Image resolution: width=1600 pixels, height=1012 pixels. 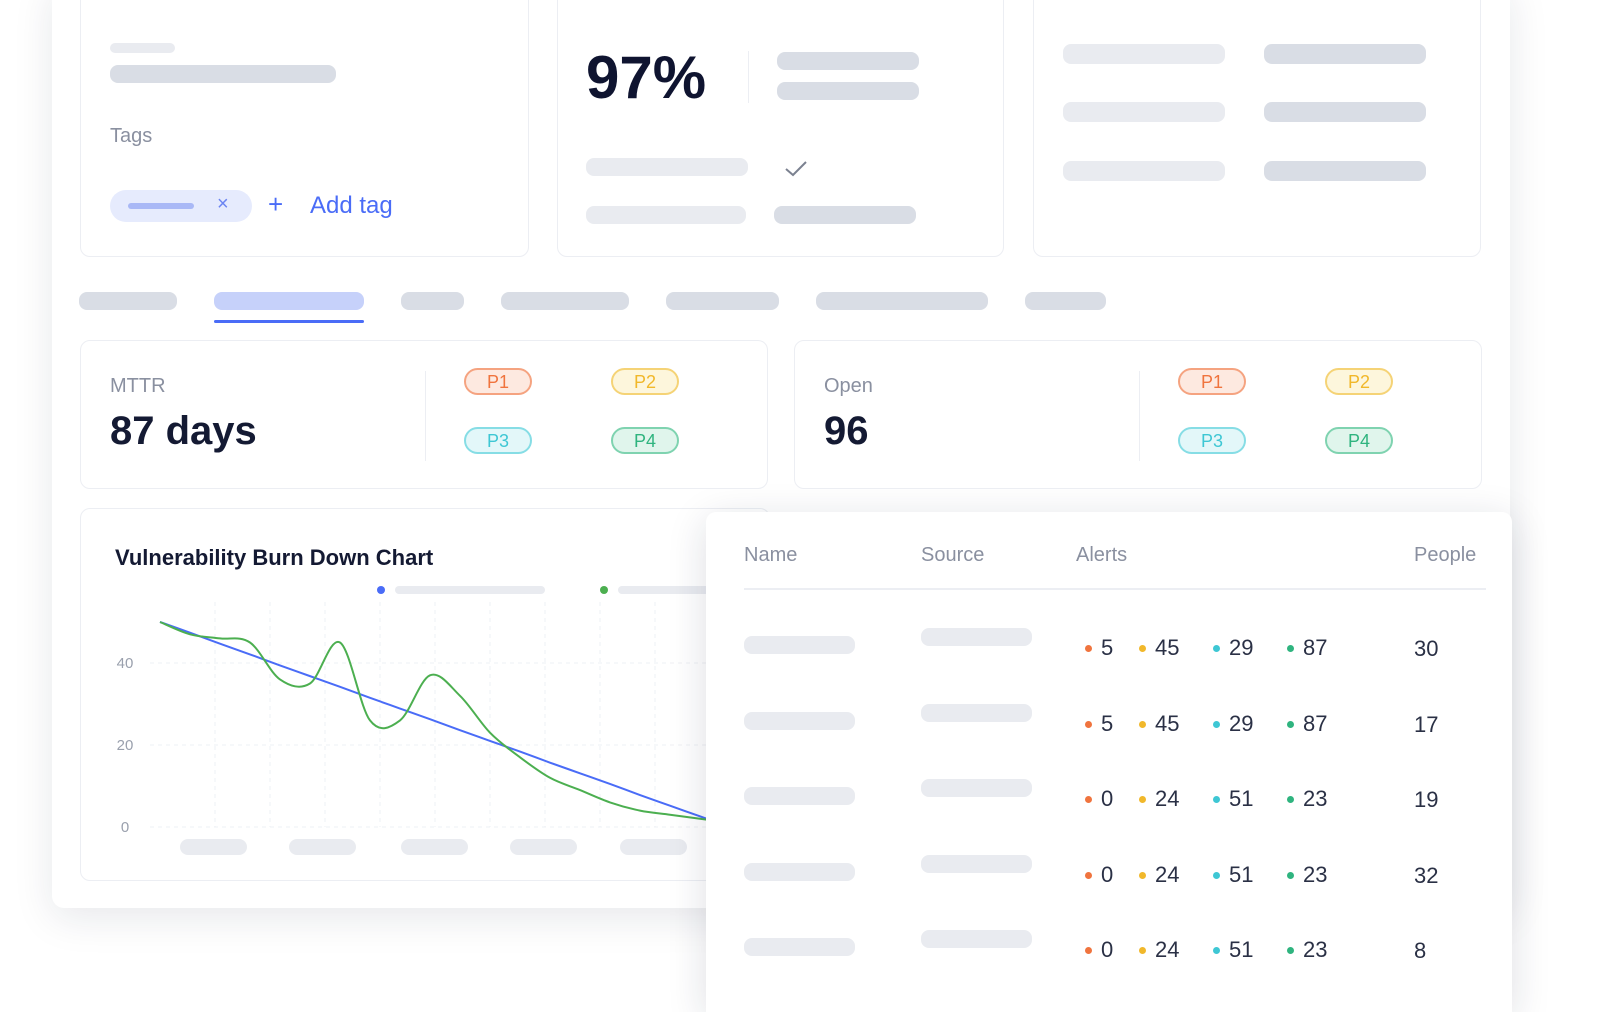 I want to click on add-tag: Add tag, so click(x=351, y=205).